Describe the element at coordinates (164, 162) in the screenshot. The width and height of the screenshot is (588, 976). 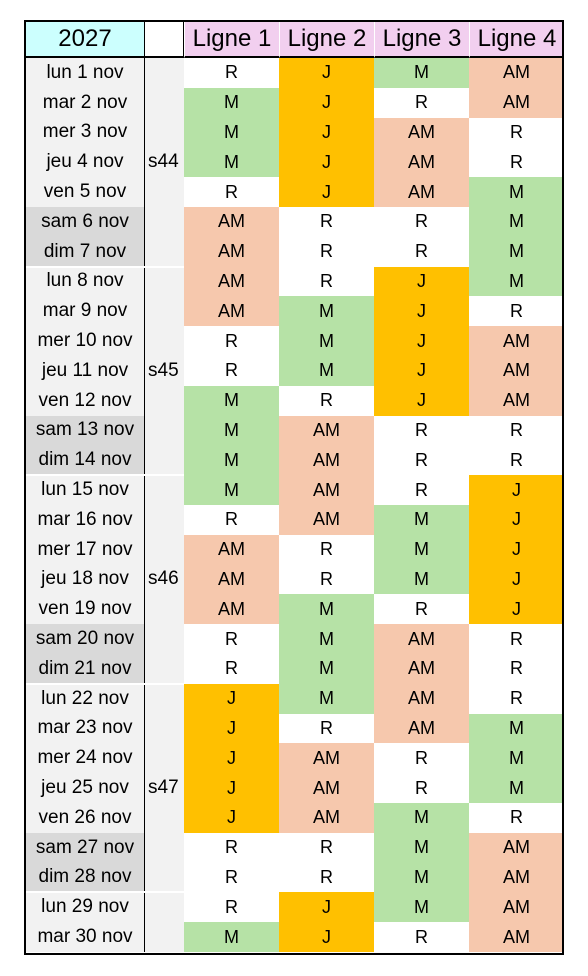
I see `week-label: s44` at that location.